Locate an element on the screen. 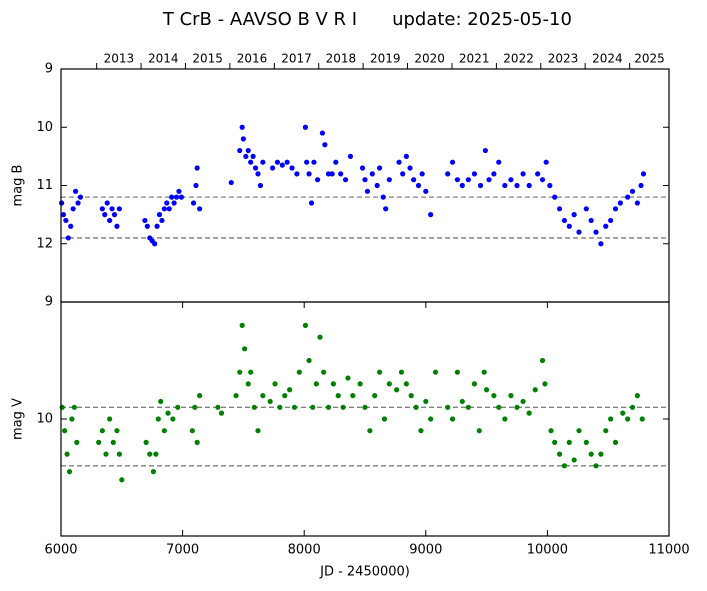 The image size is (707, 591). y-tick-label: 10 is located at coordinates (44, 127).